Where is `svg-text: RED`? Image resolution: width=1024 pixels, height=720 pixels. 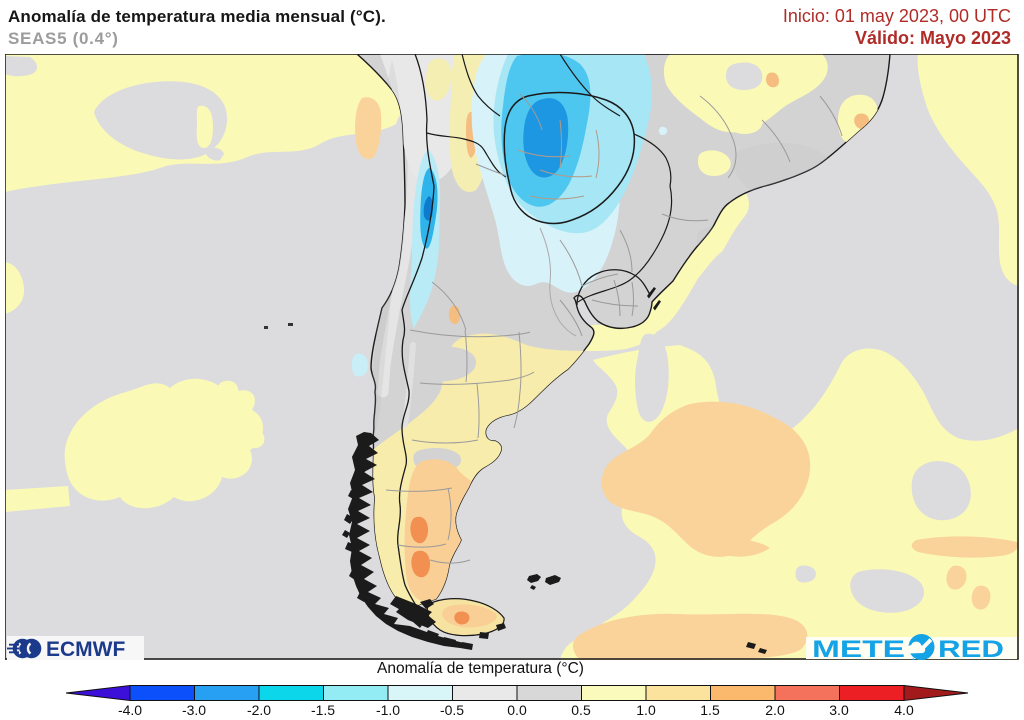
svg-text: RED is located at coordinates (971, 648).